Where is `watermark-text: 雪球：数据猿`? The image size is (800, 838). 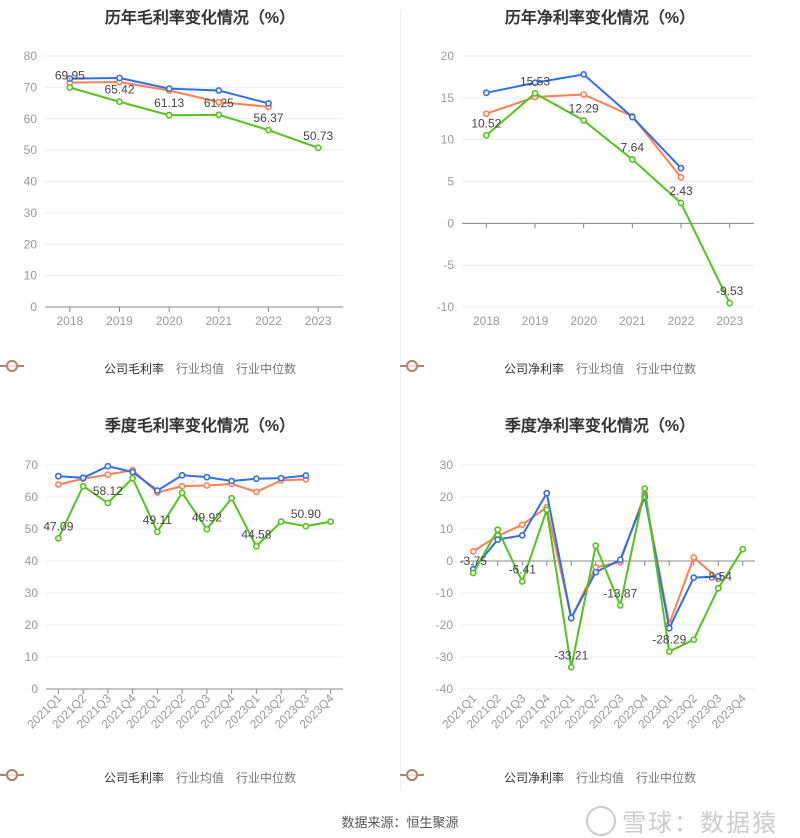 watermark-text: 雪球：数据猿 is located at coordinates (700, 823).